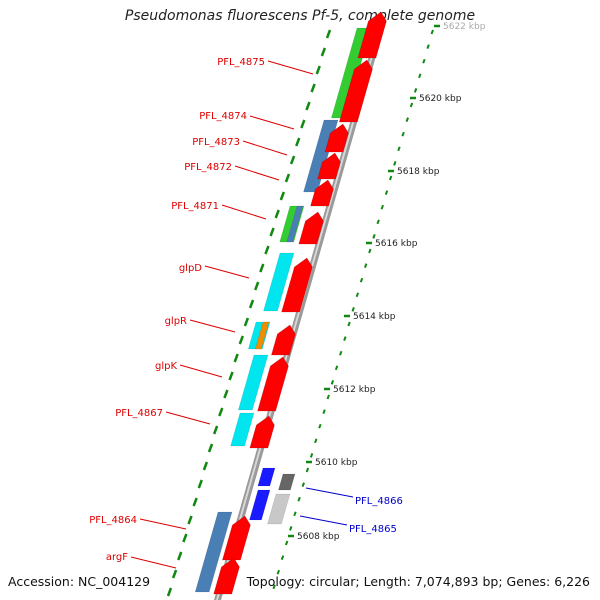 Image resolution: width=600 pixels, height=600 pixels. What do you see at coordinates (195, 206) in the screenshot?
I see `gene-label: PFL_4871` at bounding box center [195, 206].